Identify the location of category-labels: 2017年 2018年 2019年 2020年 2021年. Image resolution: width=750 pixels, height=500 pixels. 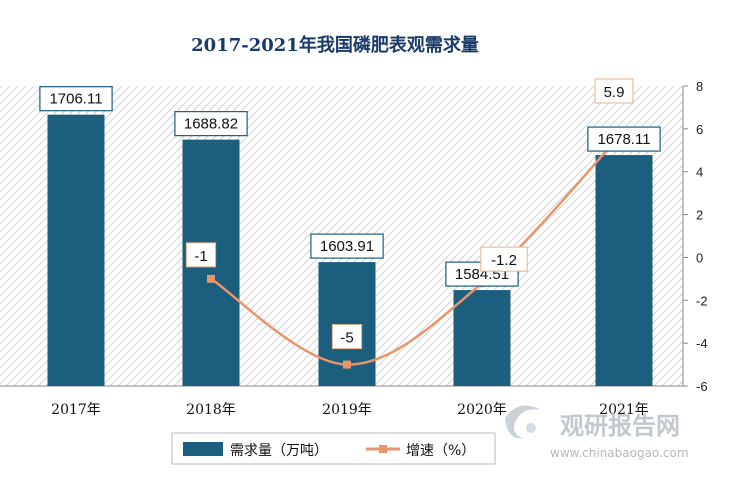
(350, 410).